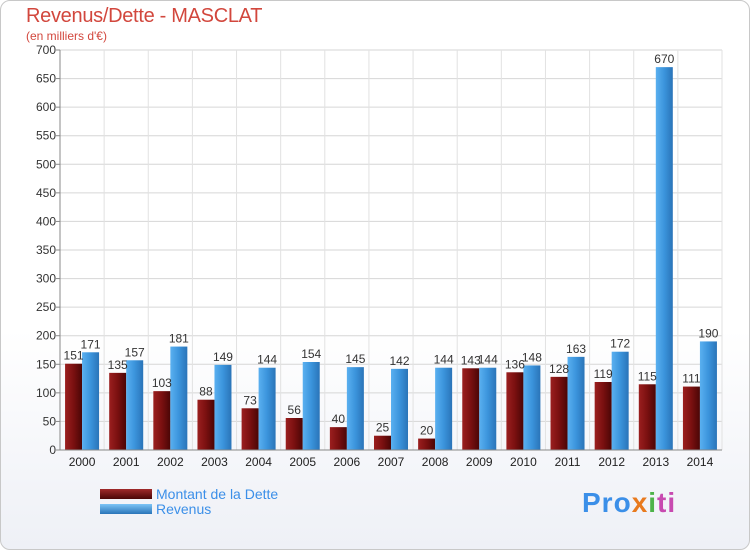 This screenshot has height=550, width=750. Describe the element at coordinates (126, 494) in the screenshot. I see `legend-swatch-dette` at that location.